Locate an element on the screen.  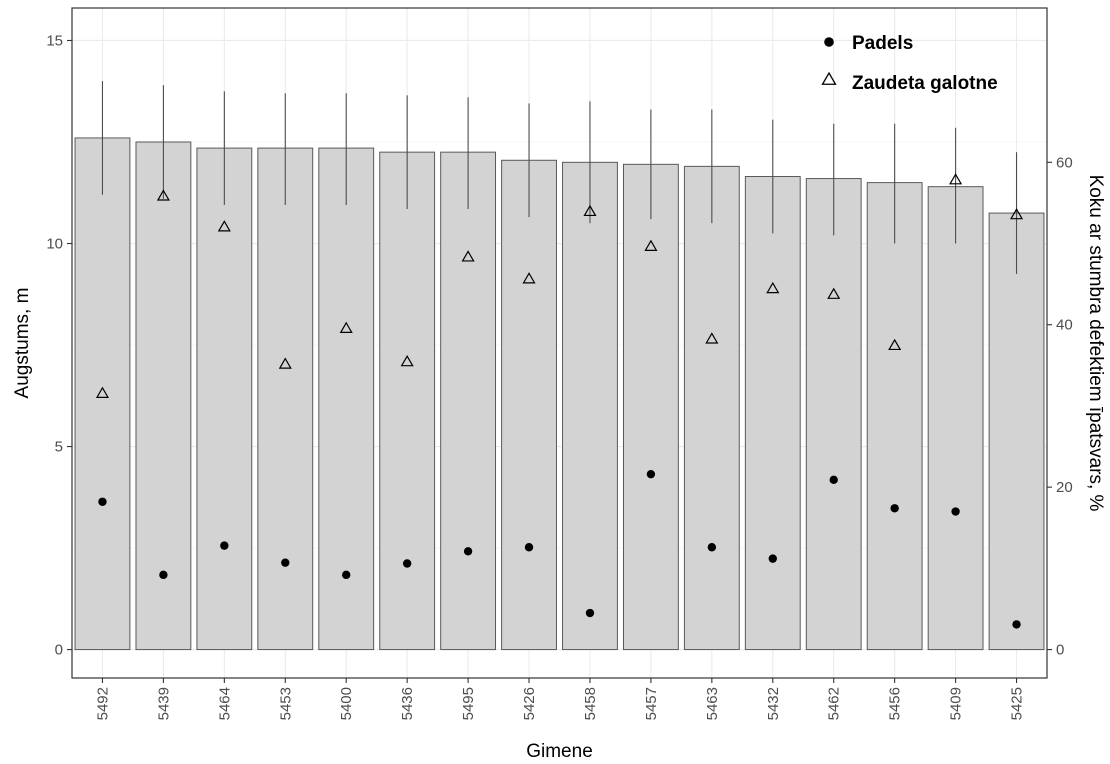
x-tick-label: 5464 is located at coordinates (224, 703).